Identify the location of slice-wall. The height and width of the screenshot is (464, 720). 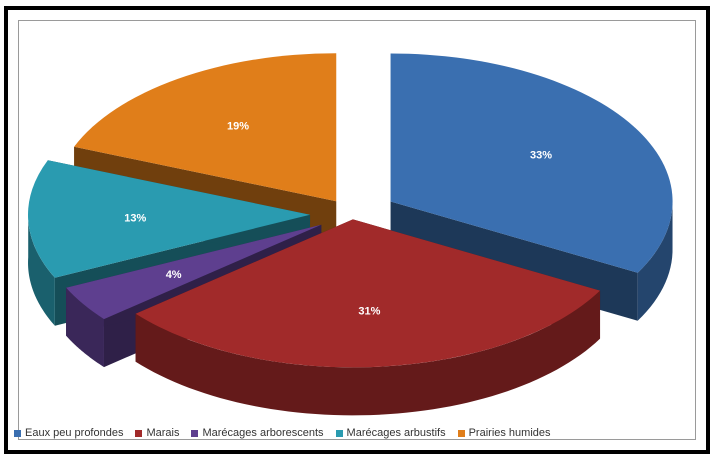
(194, 280).